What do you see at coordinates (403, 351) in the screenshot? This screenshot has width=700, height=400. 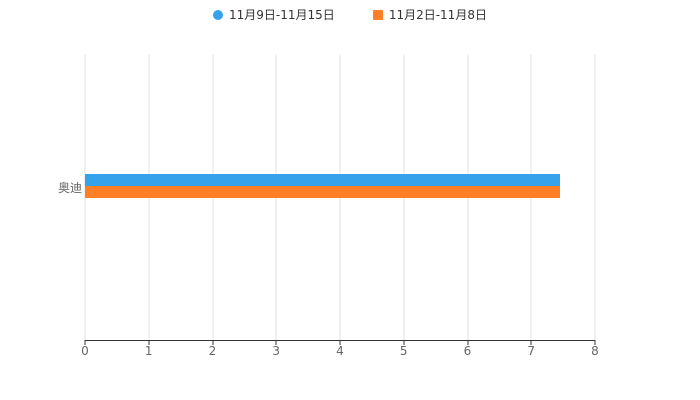 I see `x-axis-tick-label: 5` at bounding box center [403, 351].